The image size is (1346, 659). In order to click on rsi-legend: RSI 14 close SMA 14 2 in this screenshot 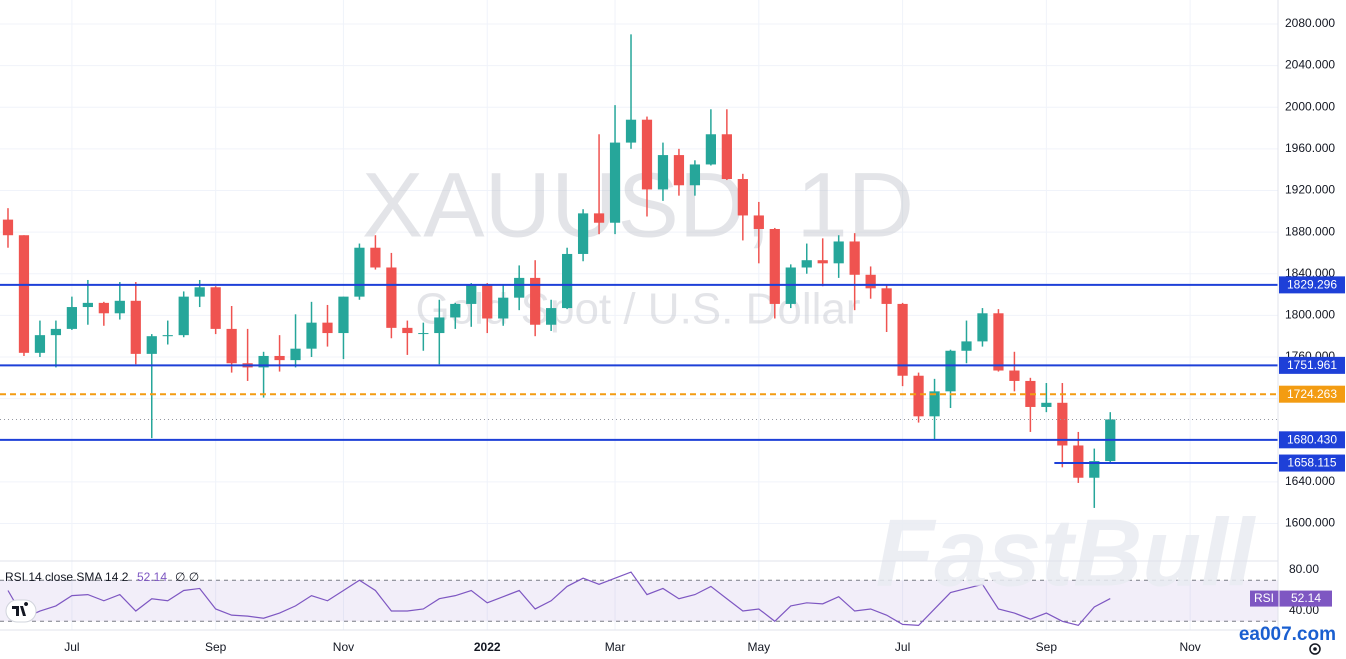, I will do `click(67, 577)`.